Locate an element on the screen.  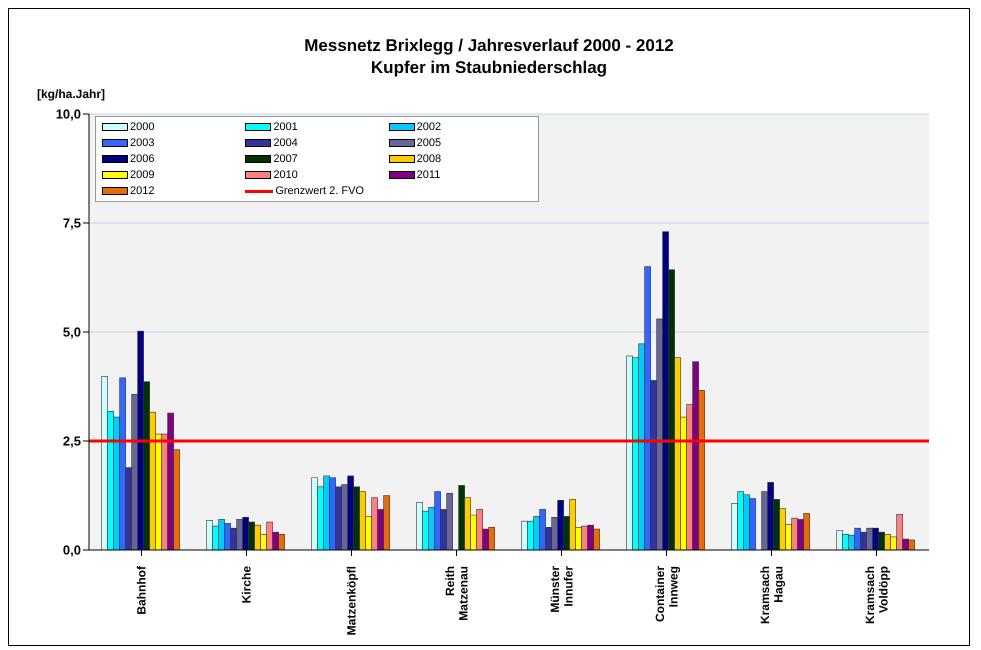
x-tick-label: Kramsach Hagau is located at coordinates (772, 595).